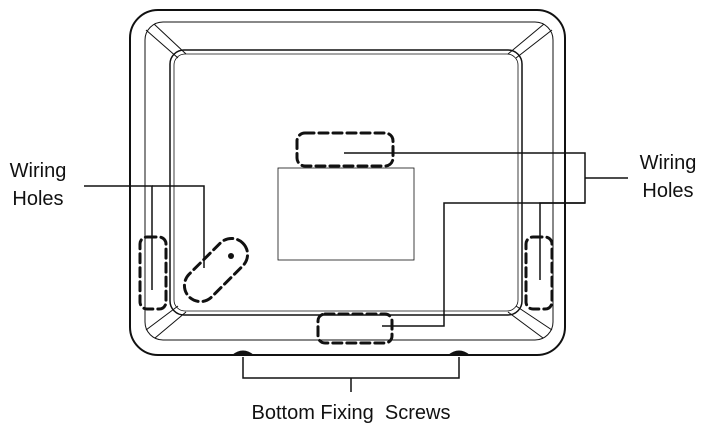 This screenshot has height=427, width=706. What do you see at coordinates (162, 44) in the screenshot?
I see `bevel-line-top-left` at bounding box center [162, 44].